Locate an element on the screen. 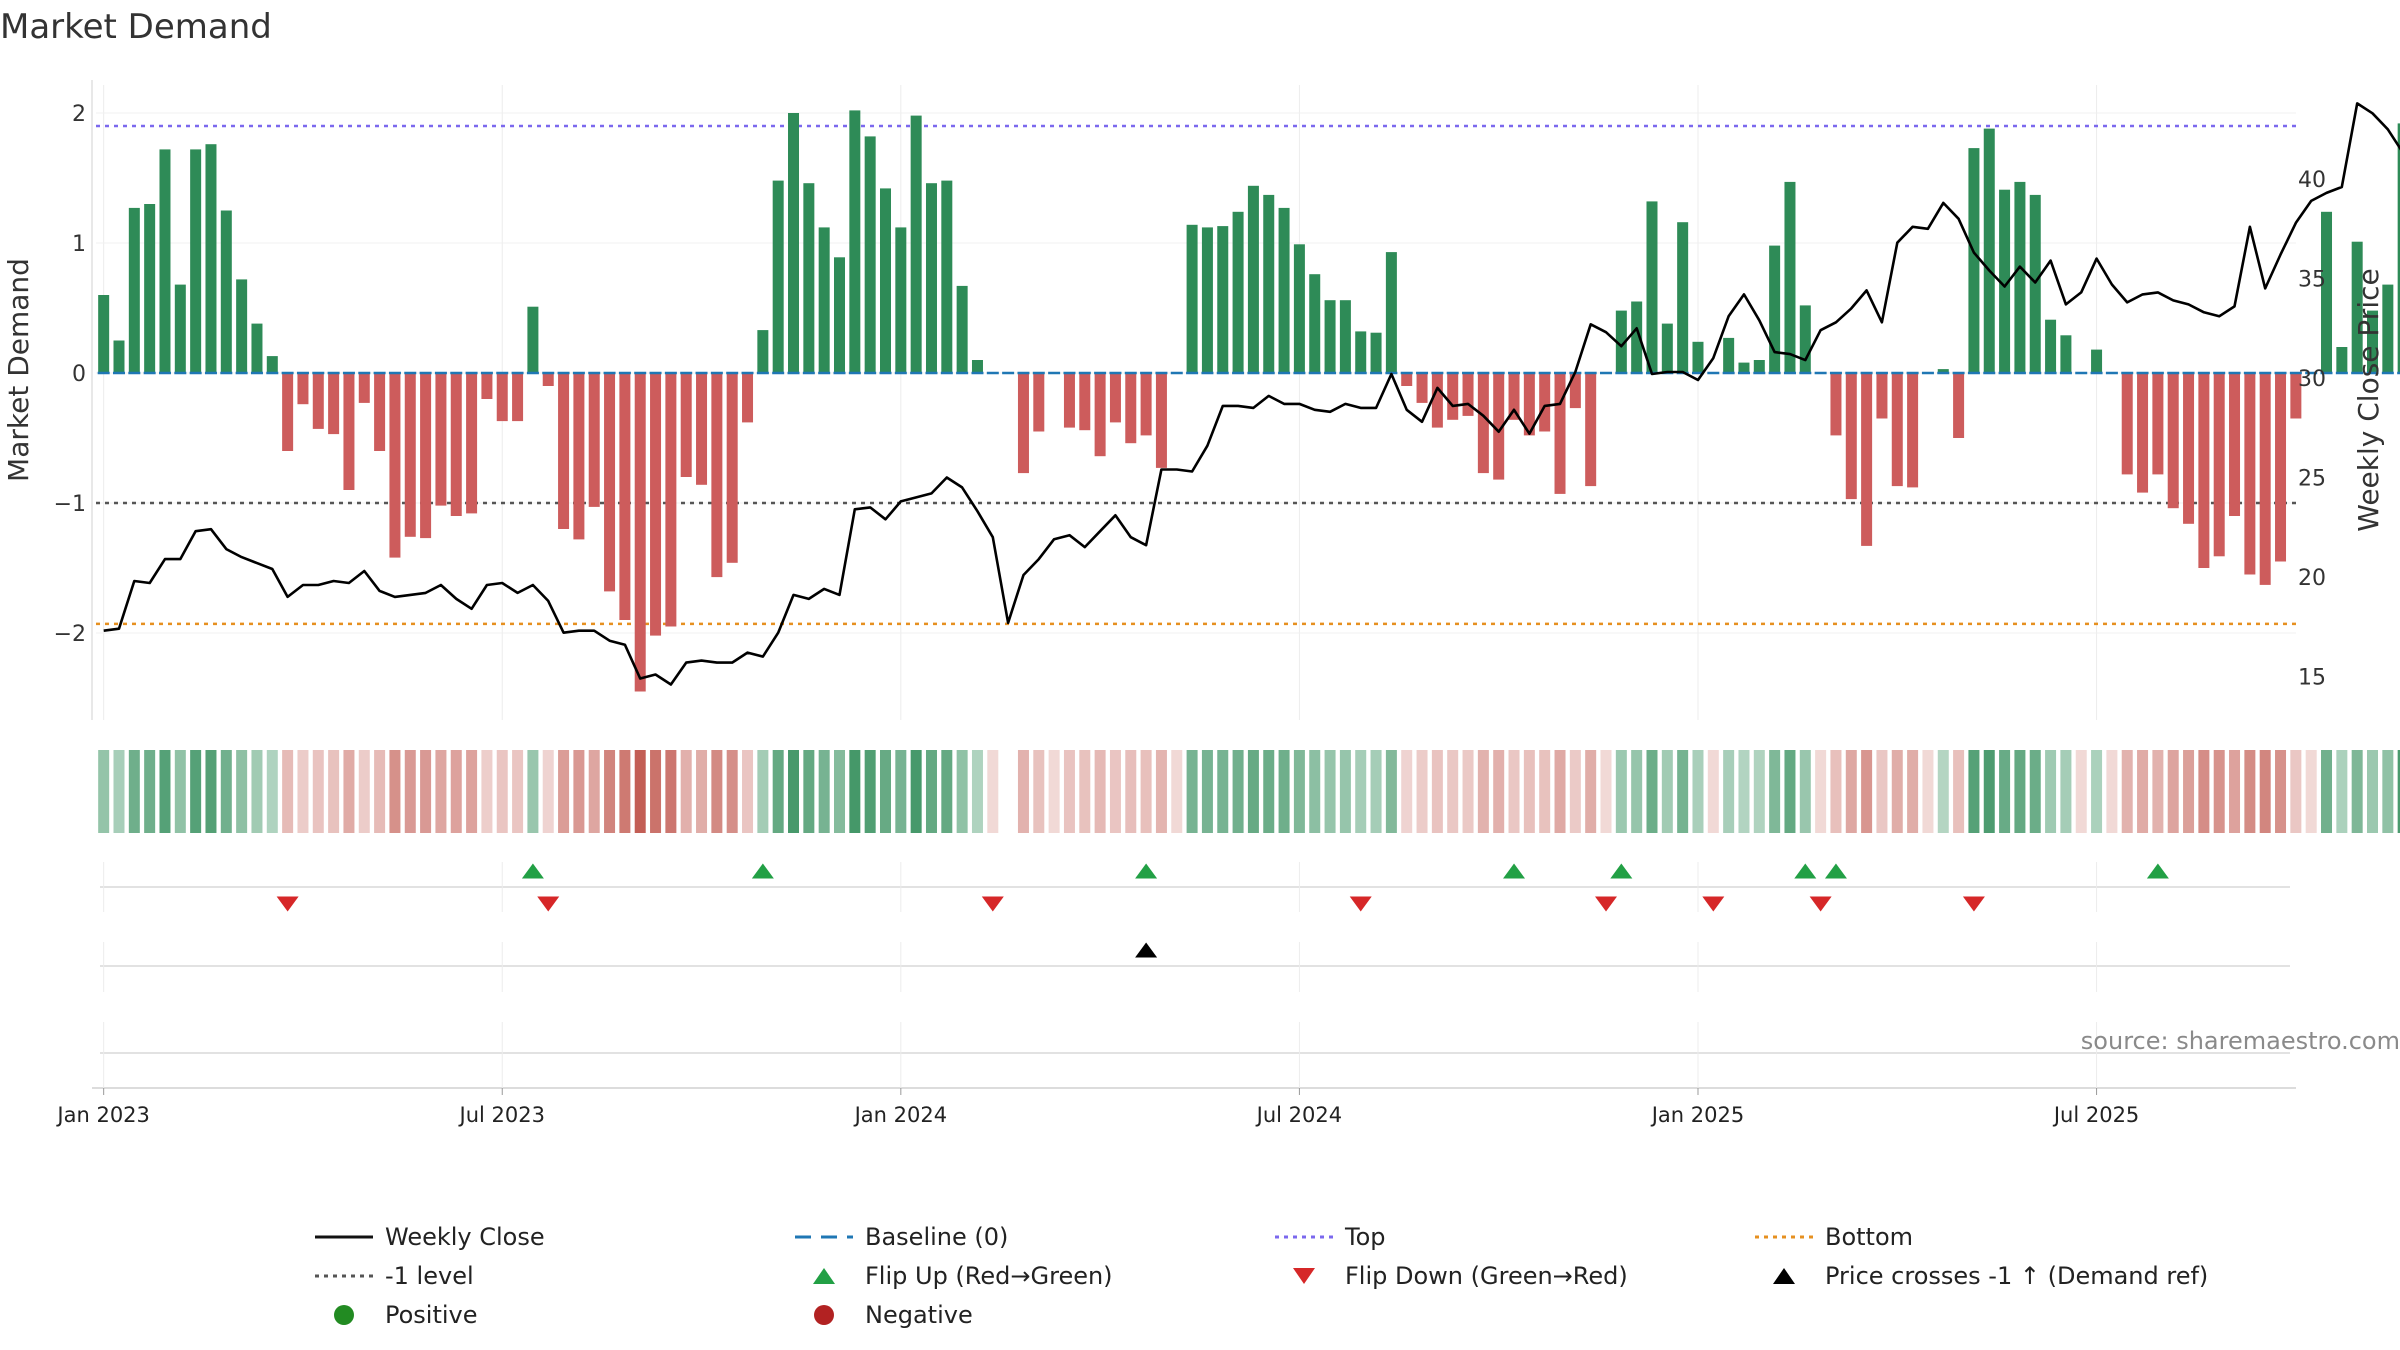  legend-label: Flip Up (Red→Green) is located at coordinates (989, 1276).